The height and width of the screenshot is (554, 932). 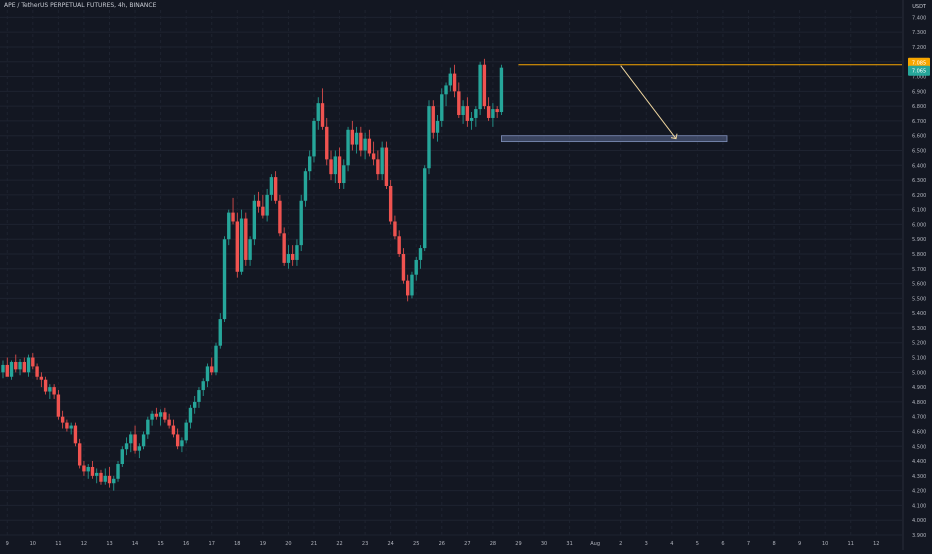 What do you see at coordinates (648, 102) in the screenshot?
I see `projection-arrow` at bounding box center [648, 102].